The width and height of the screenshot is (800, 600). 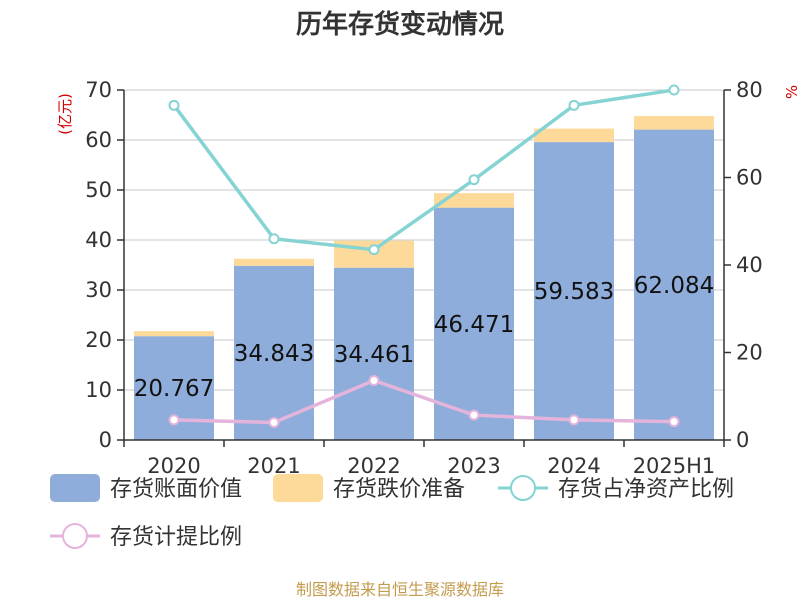 What do you see at coordinates (424, 401) in the screenshot?
I see `line-provision-ratio` at bounding box center [424, 401].